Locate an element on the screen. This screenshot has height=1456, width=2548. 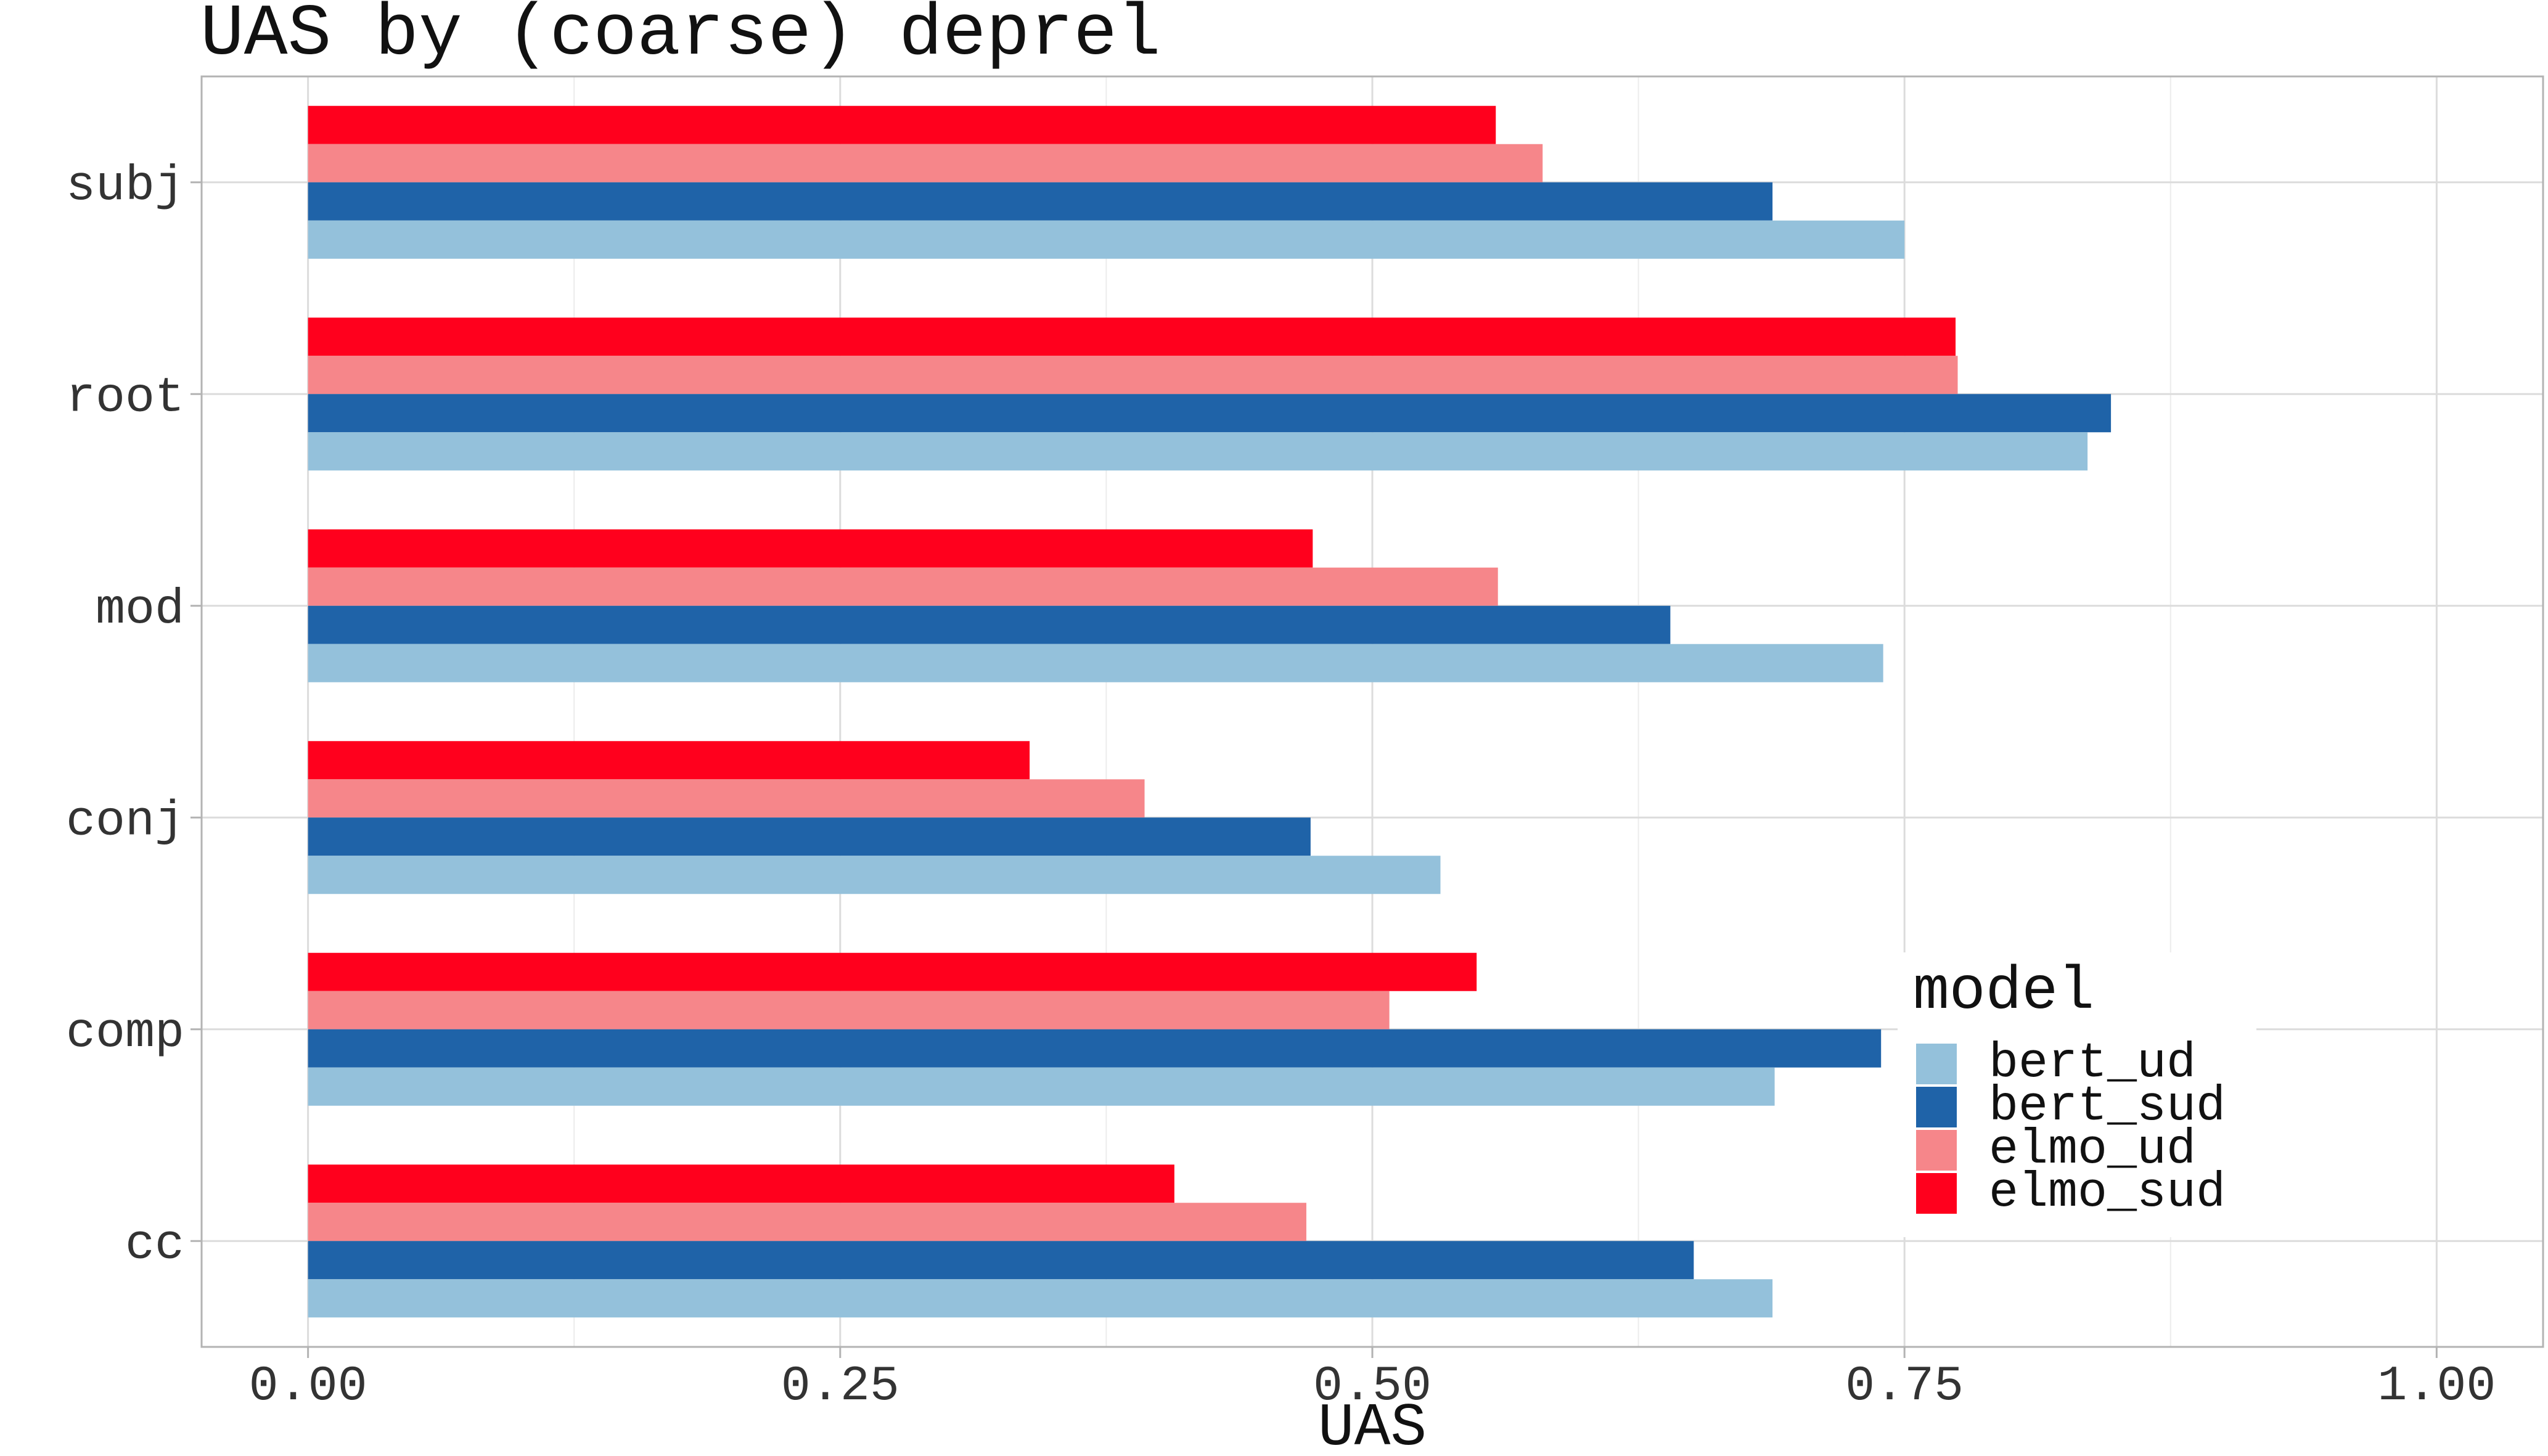
y-tick-label: comp is located at coordinates (125, 1033).